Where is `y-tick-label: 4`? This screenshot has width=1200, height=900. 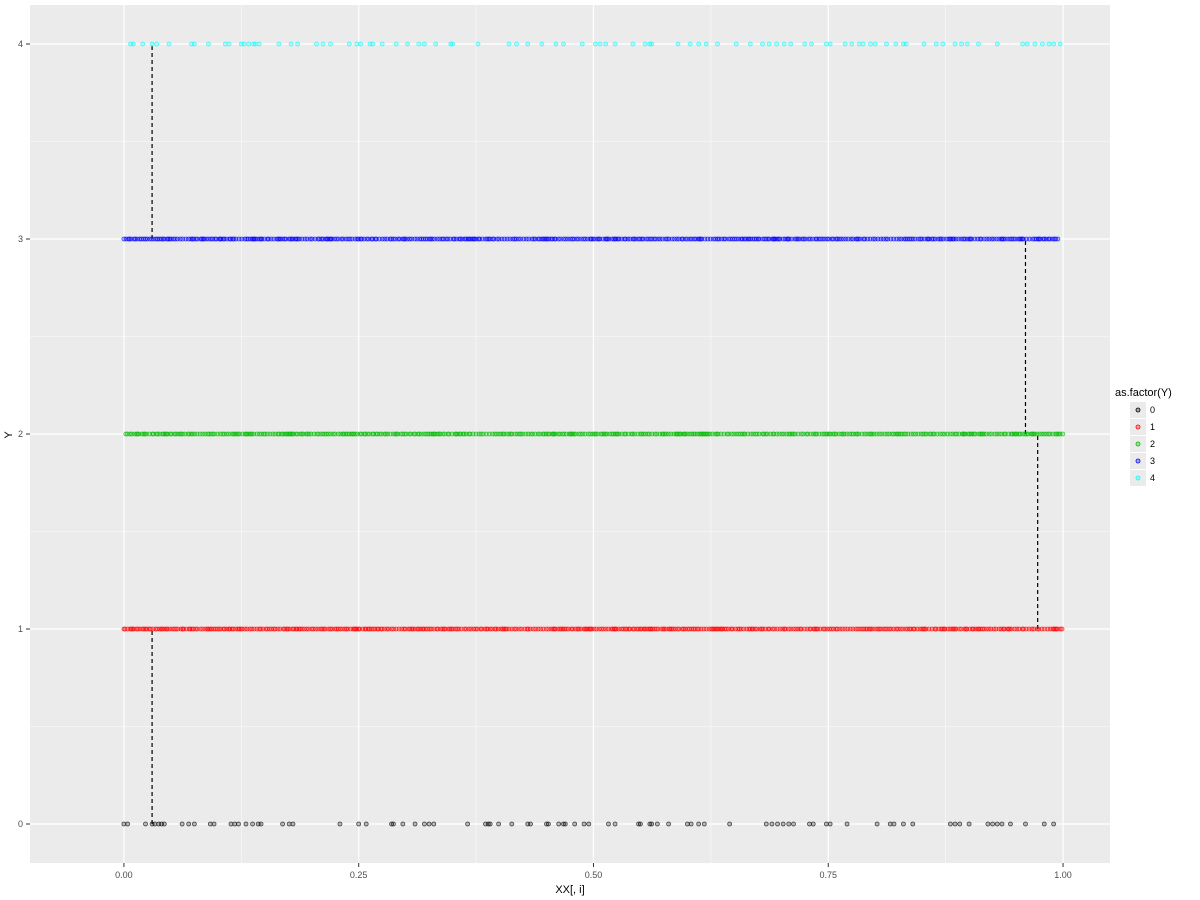 y-tick-label: 4 is located at coordinates (20, 44).